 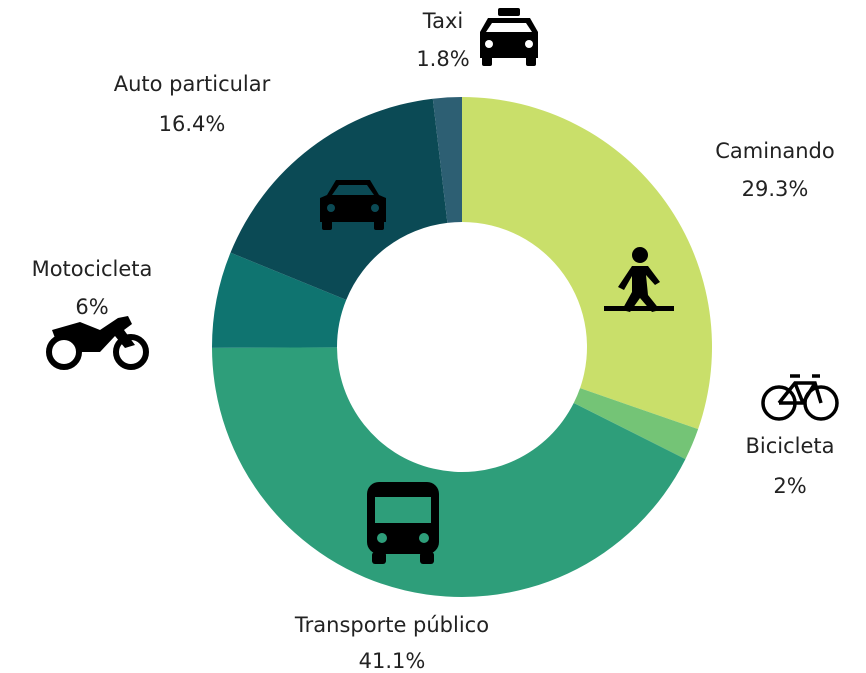 I want to click on value-label: 6%, so click(x=91, y=307).